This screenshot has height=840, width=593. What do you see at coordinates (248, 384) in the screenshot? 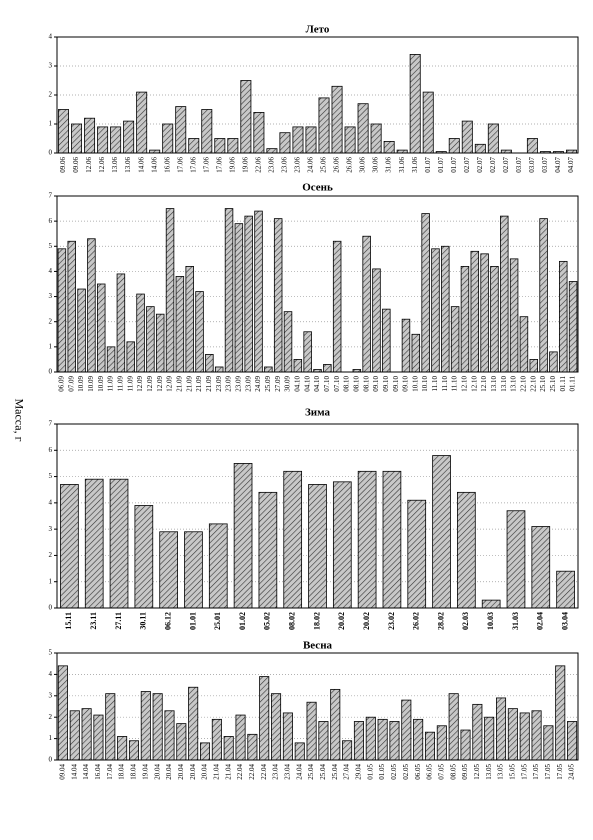
I see `x-tick-label: 23.09` at bounding box center [248, 384].